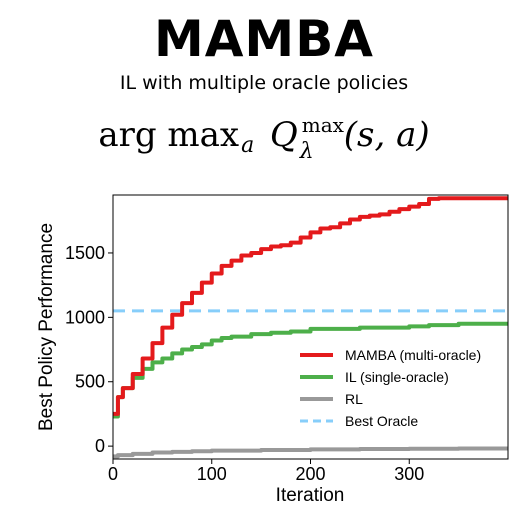 The height and width of the screenshot is (528, 528). What do you see at coordinates (386, 135) in the screenshot?
I see `formula-arguments: (s, a)` at bounding box center [386, 135].